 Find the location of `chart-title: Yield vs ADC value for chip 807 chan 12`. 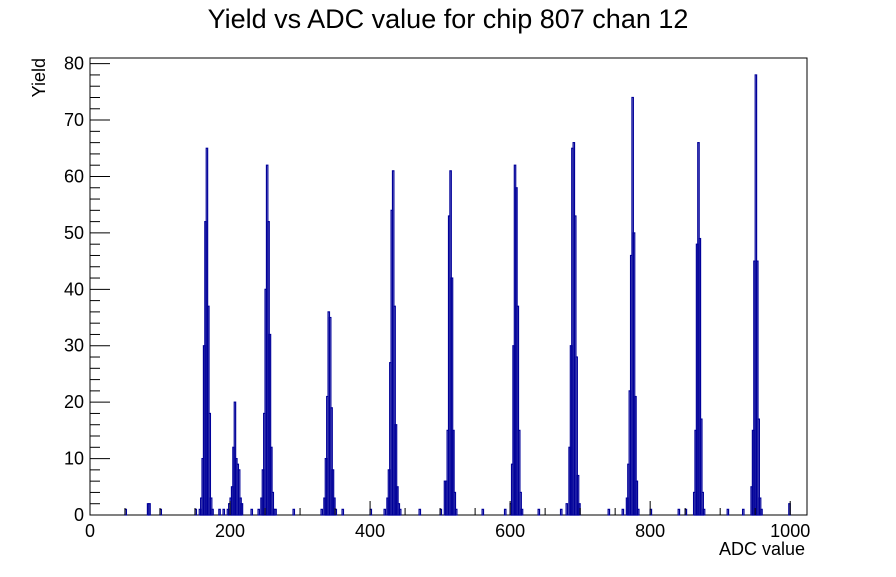

chart-title: Yield vs ADC value for chip 807 chan 12 is located at coordinates (448, 19).